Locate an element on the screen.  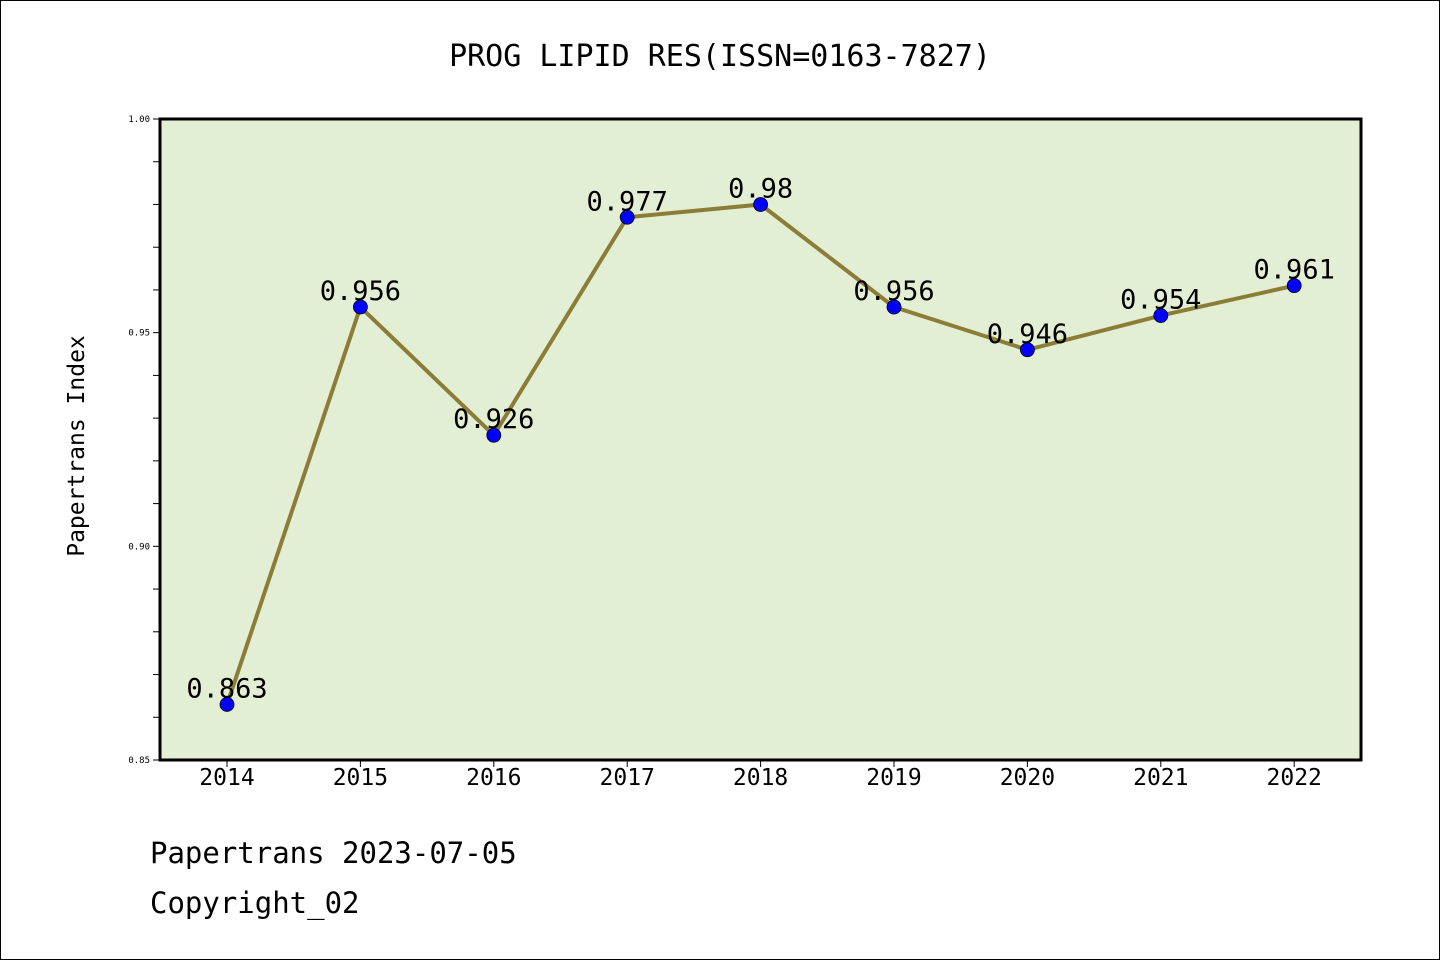
x-tick-label: 2018 is located at coordinates (760, 778).